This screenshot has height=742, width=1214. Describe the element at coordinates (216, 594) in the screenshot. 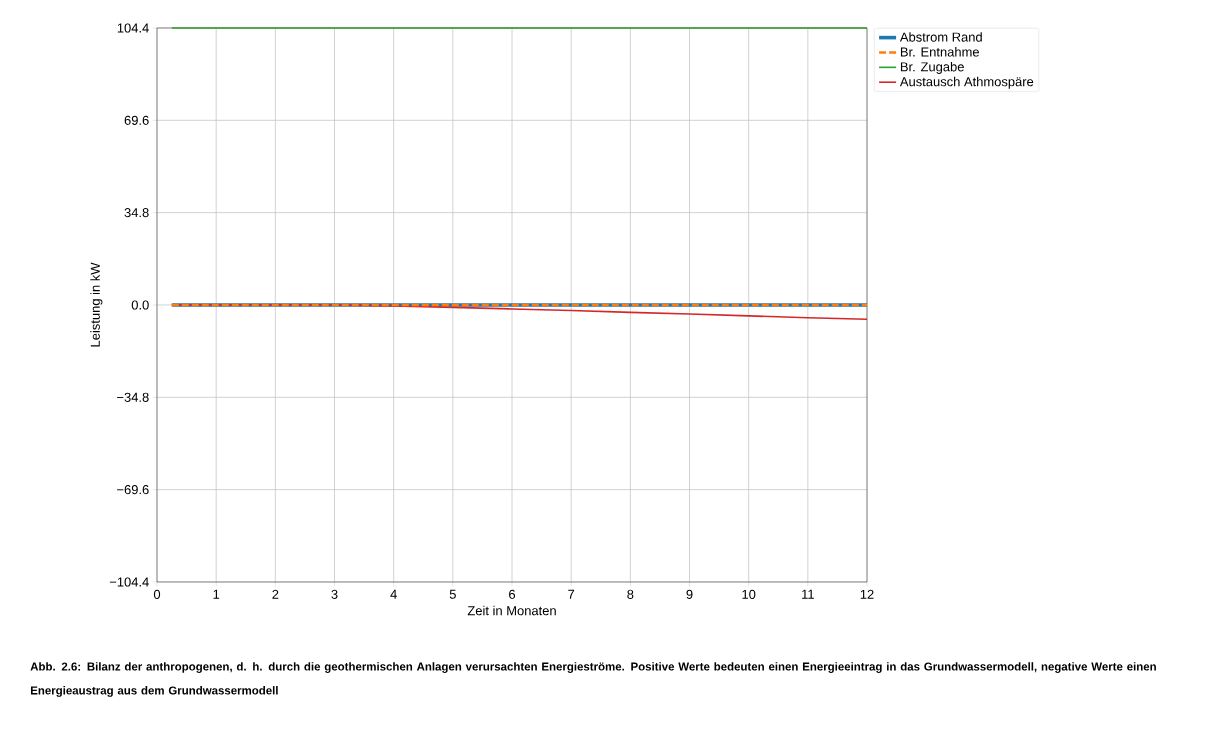

I see `x-tick-label: 1` at that location.